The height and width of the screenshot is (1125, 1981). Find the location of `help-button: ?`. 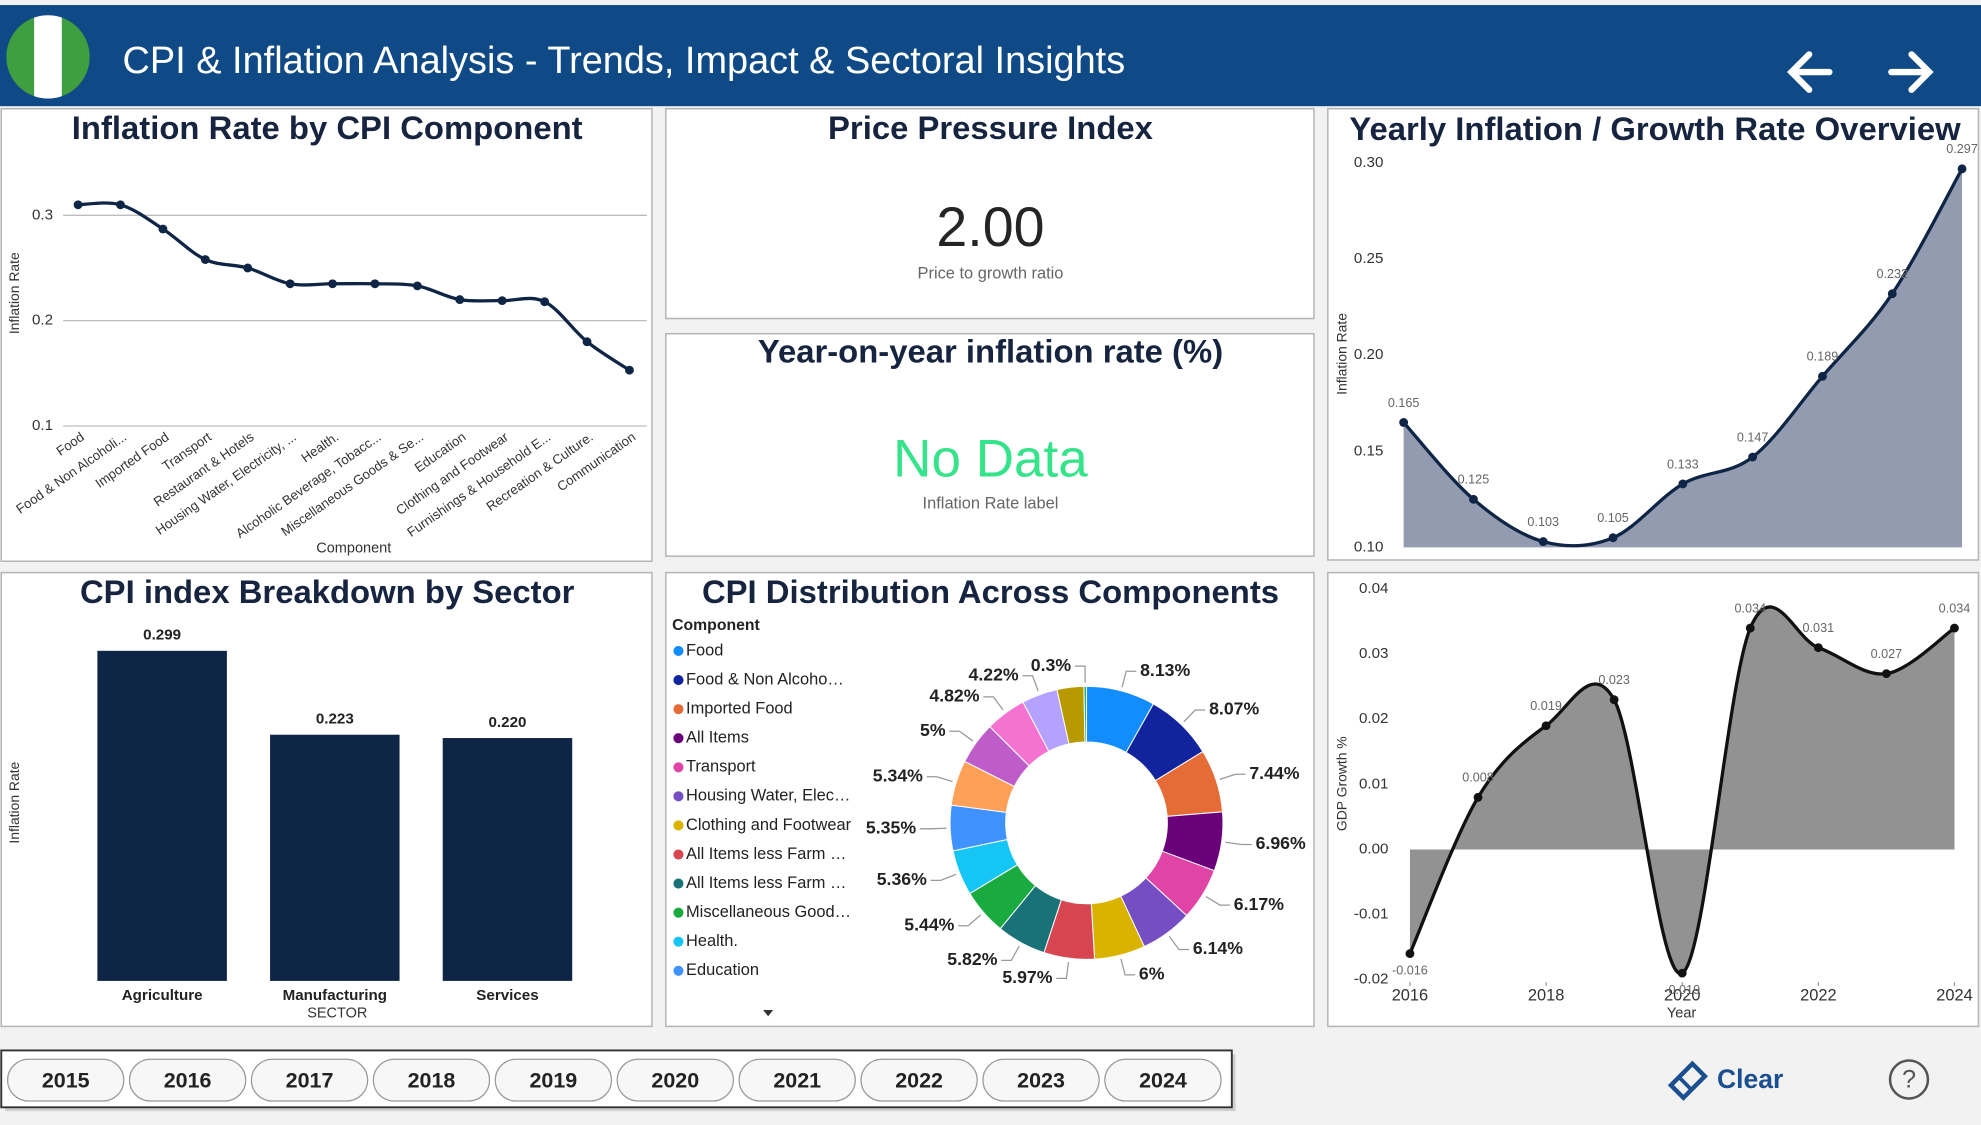

help-button: ? is located at coordinates (1909, 1079).